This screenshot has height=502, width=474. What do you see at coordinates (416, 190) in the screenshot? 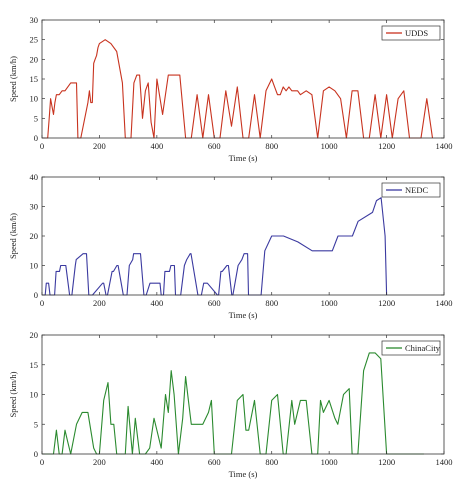
I see `legend-label: NEDC` at bounding box center [416, 190].